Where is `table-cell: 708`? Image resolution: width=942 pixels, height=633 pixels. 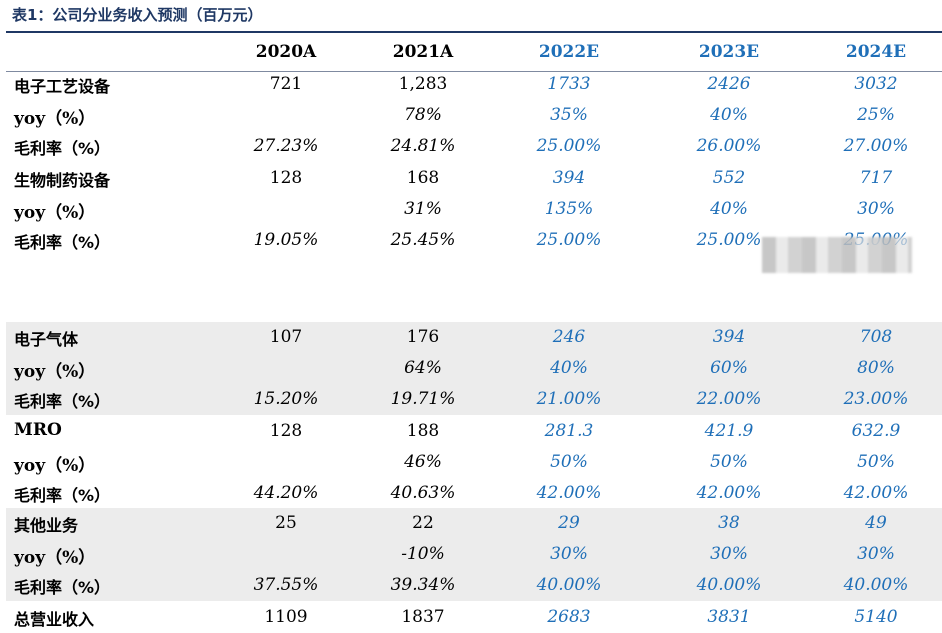
table-cell: 708 is located at coordinates (876, 337).